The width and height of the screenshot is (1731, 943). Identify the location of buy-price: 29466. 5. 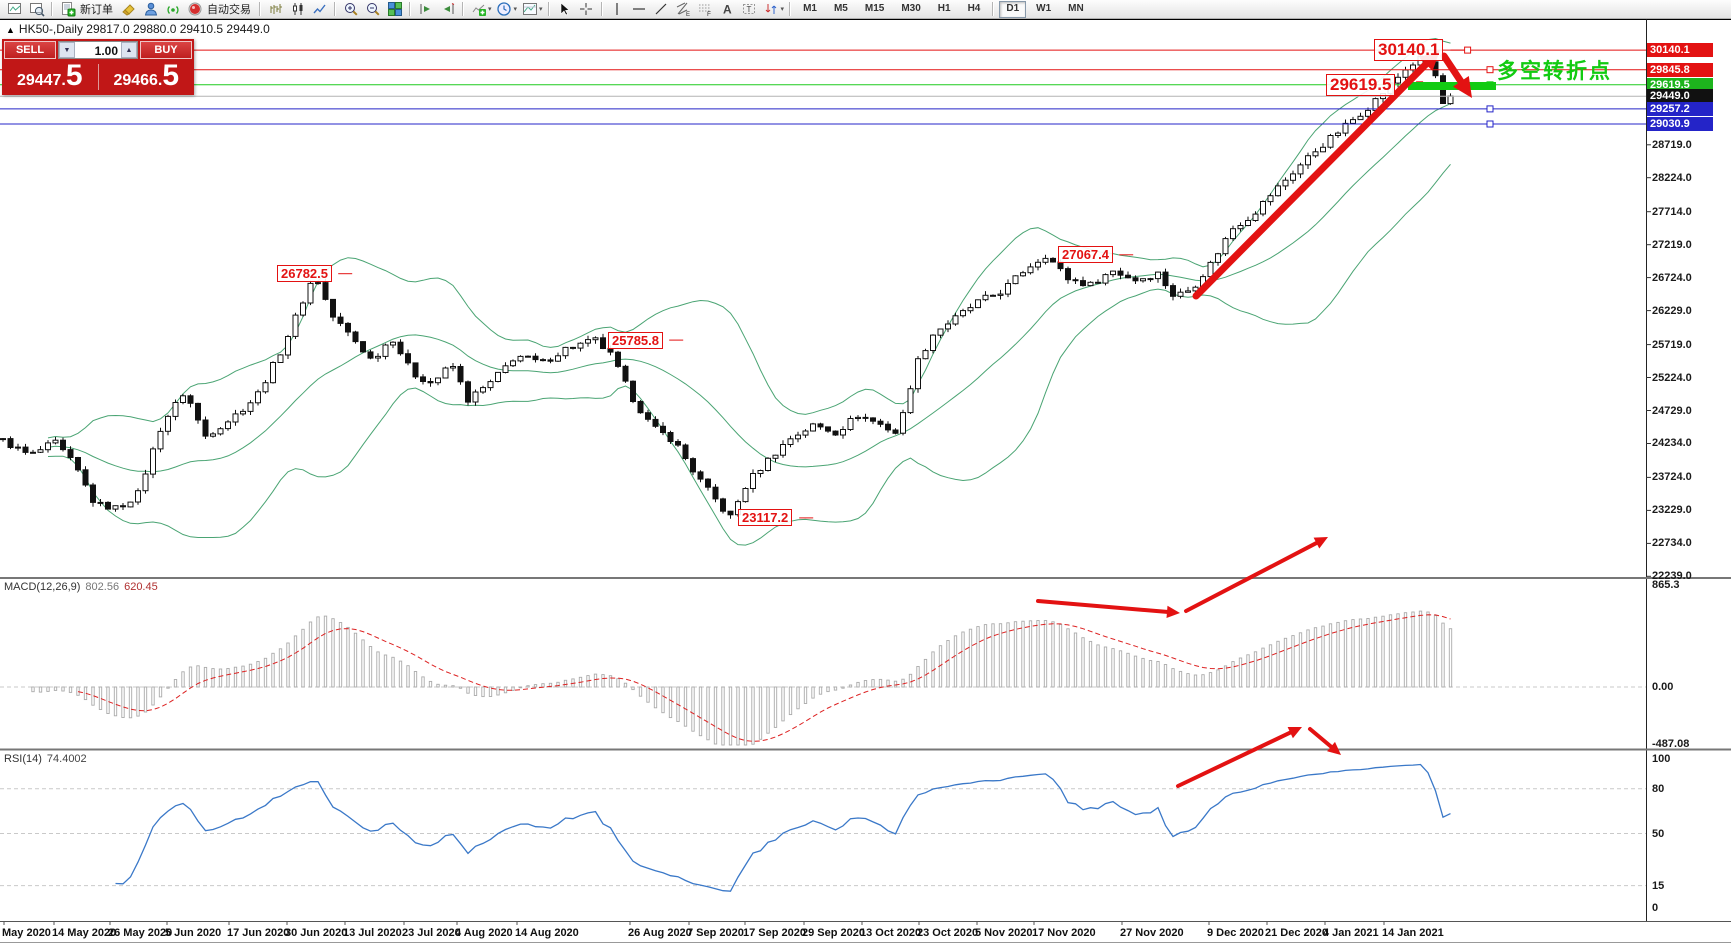
(147, 76).